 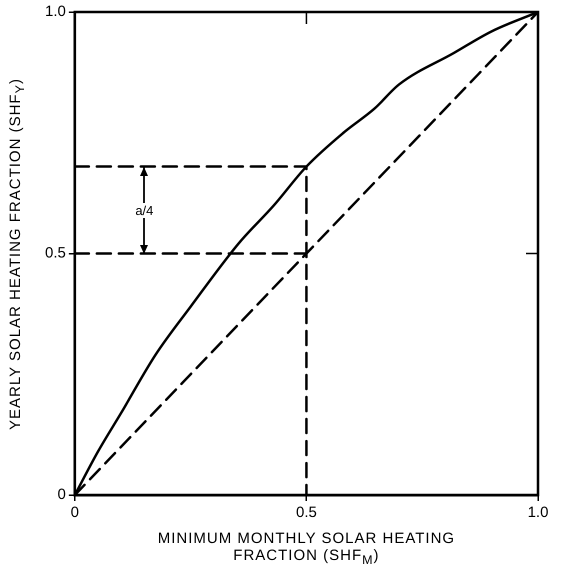 I want to click on x-tick-label: 0, so click(x=75, y=513).